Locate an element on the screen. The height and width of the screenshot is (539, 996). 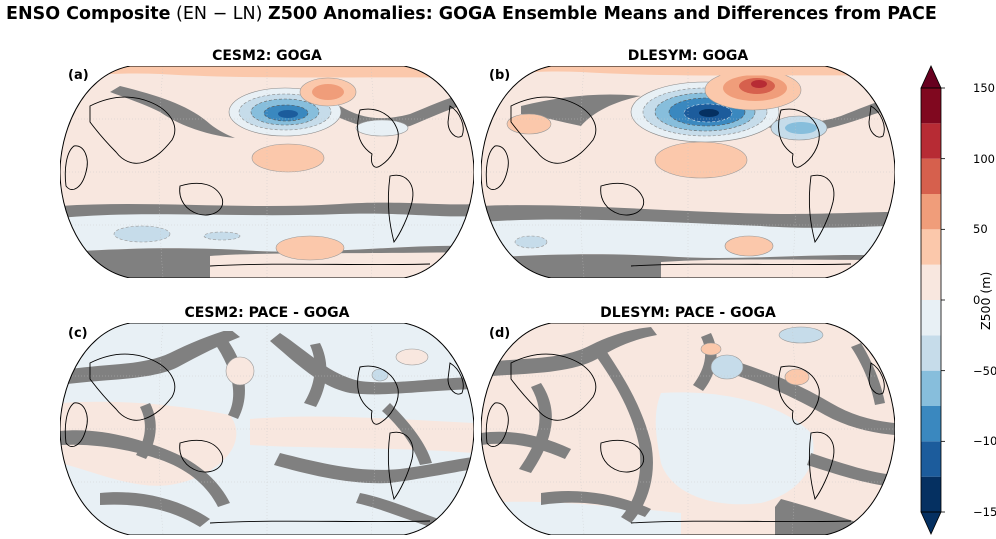
colorbar-tick-marks is located at coordinates (943, 300).